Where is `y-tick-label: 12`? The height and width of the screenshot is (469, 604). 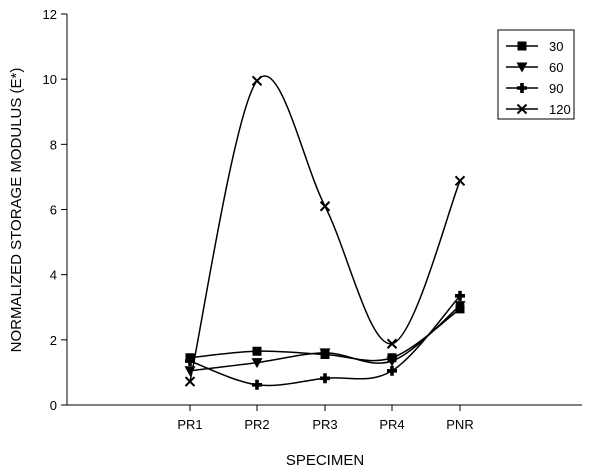
y-tick-label: 12 is located at coordinates (50, 14).